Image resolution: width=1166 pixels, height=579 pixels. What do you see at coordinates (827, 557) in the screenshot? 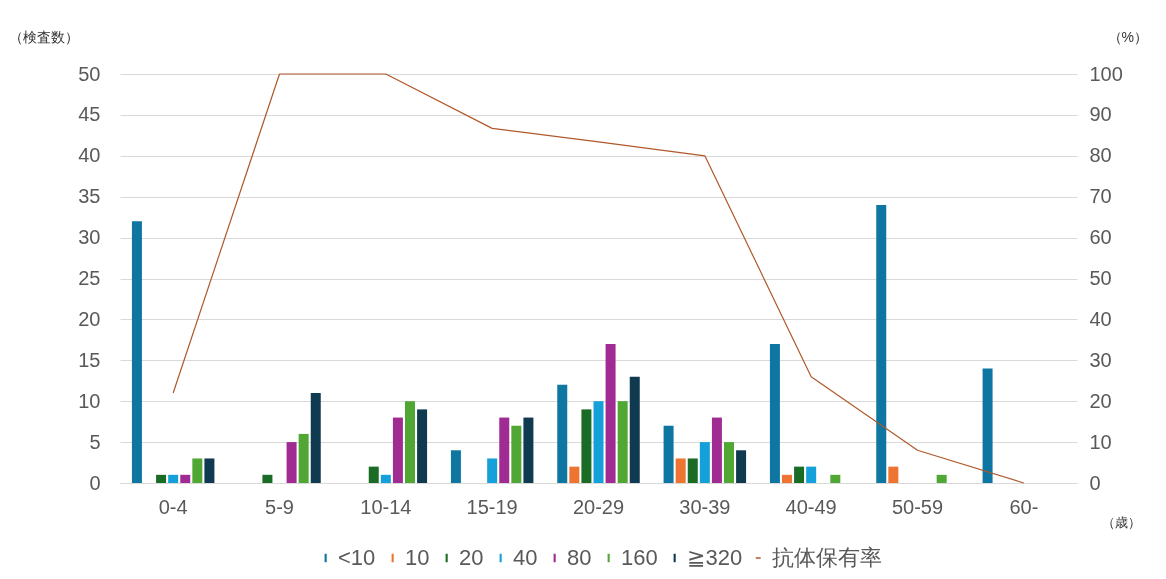
I see `legend-label: 抗体保有率` at bounding box center [827, 557].